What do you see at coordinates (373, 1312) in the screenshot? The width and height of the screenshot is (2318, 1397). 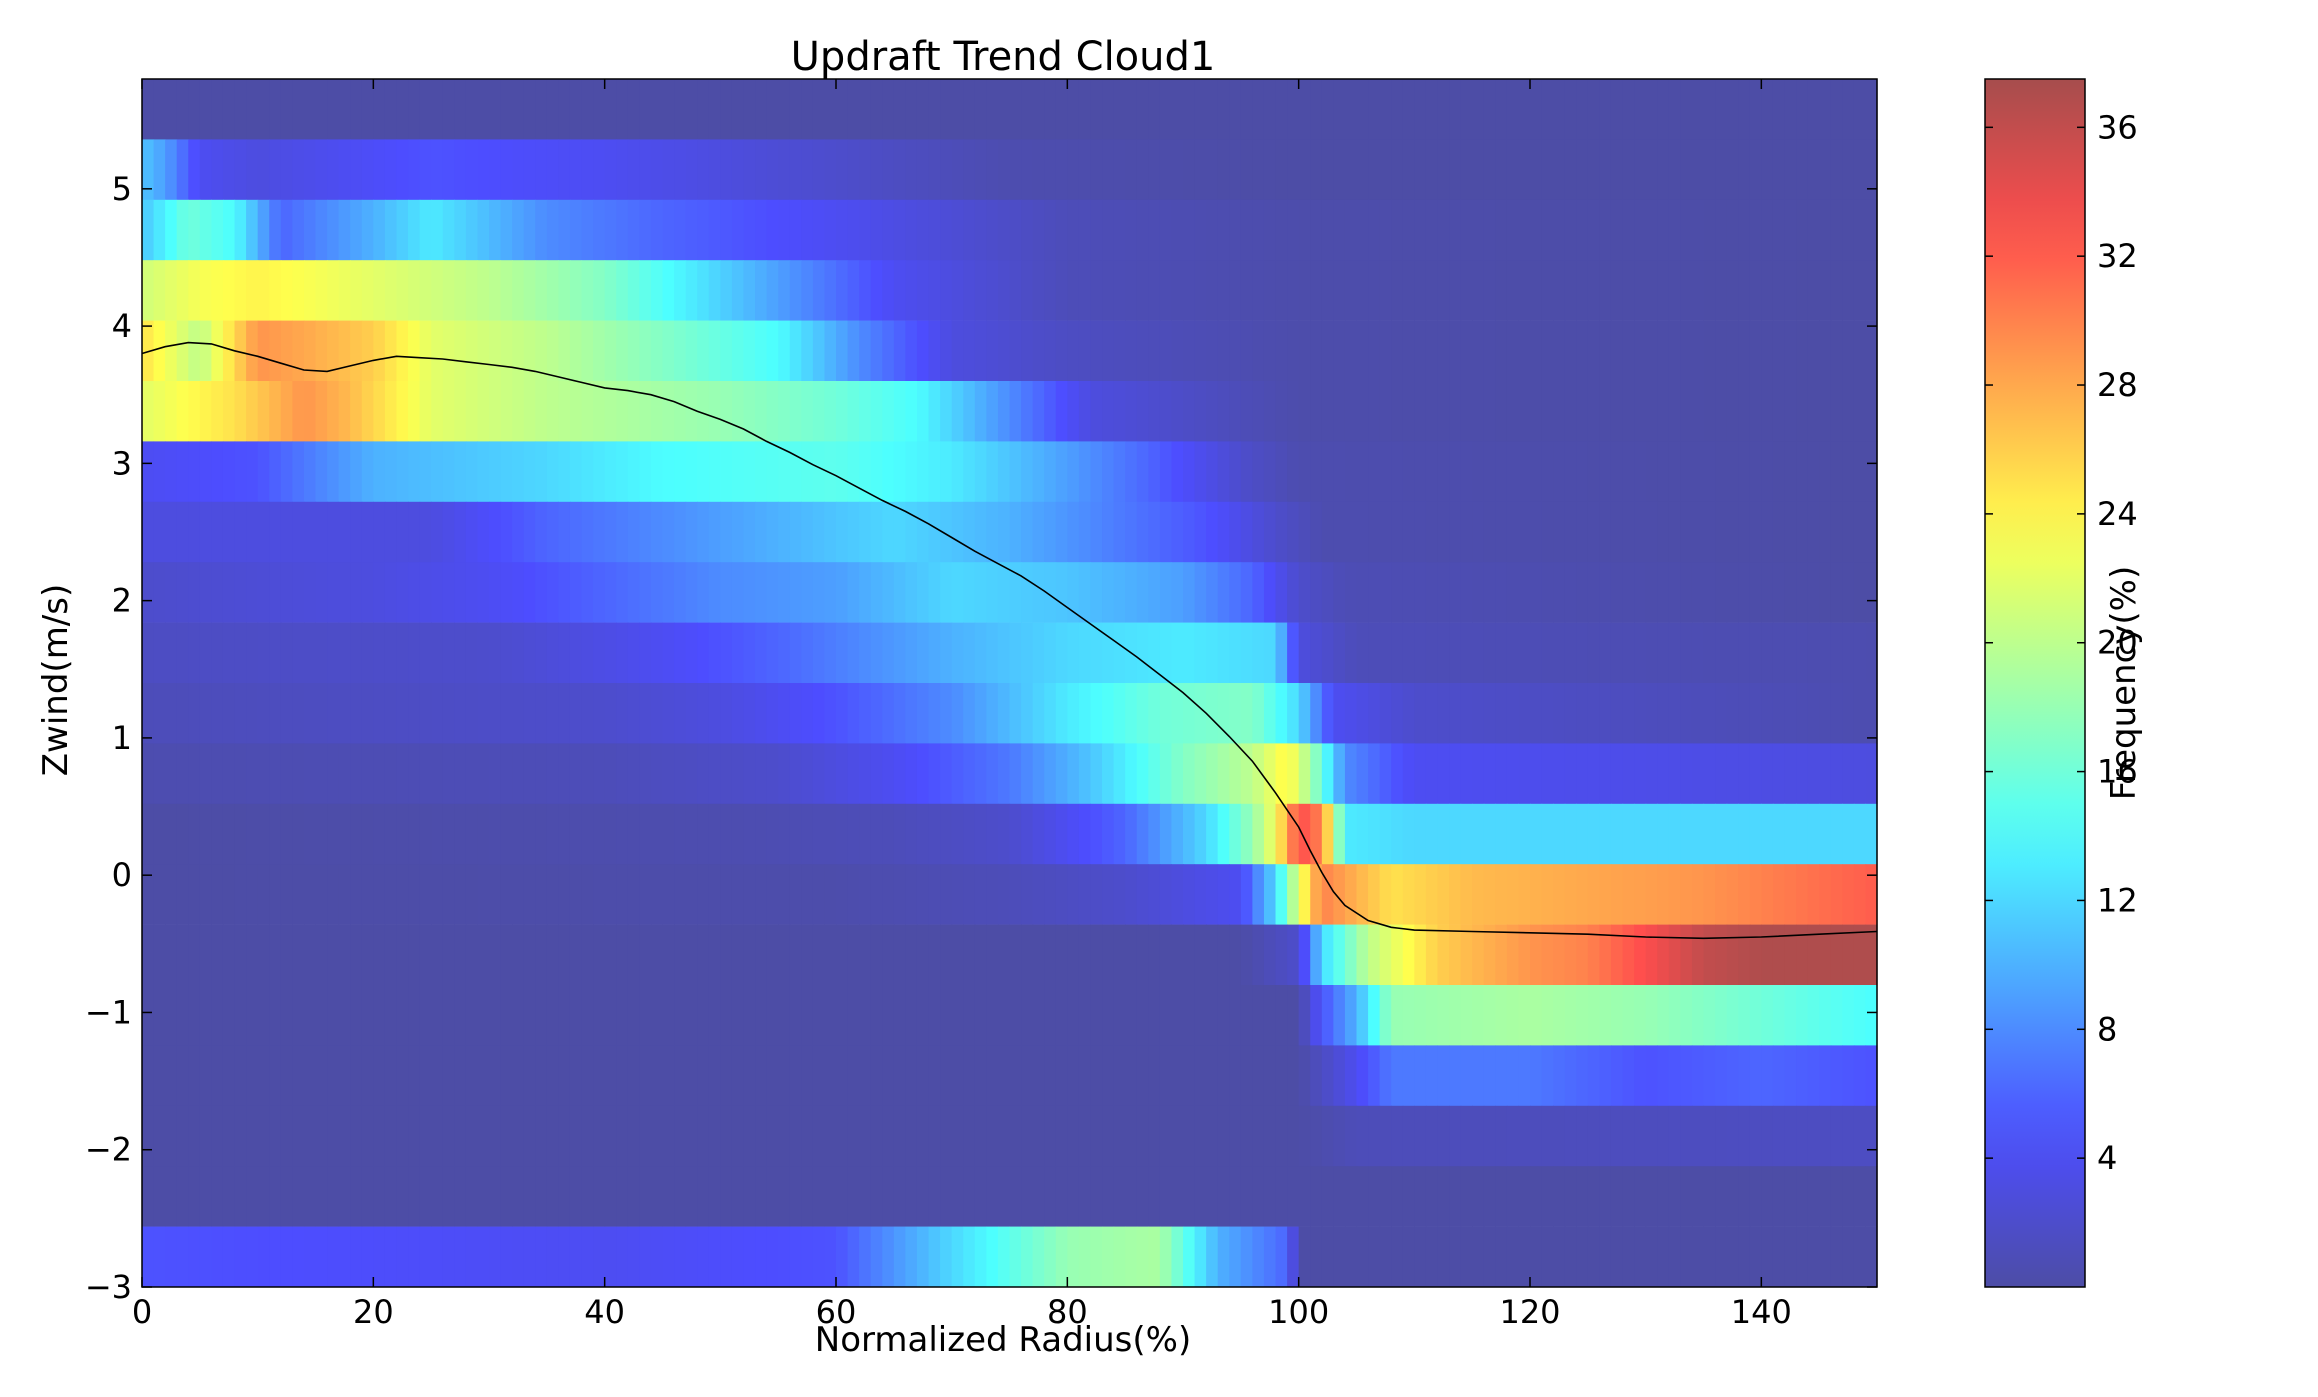 I see `x-tick-label: 20` at bounding box center [373, 1312].